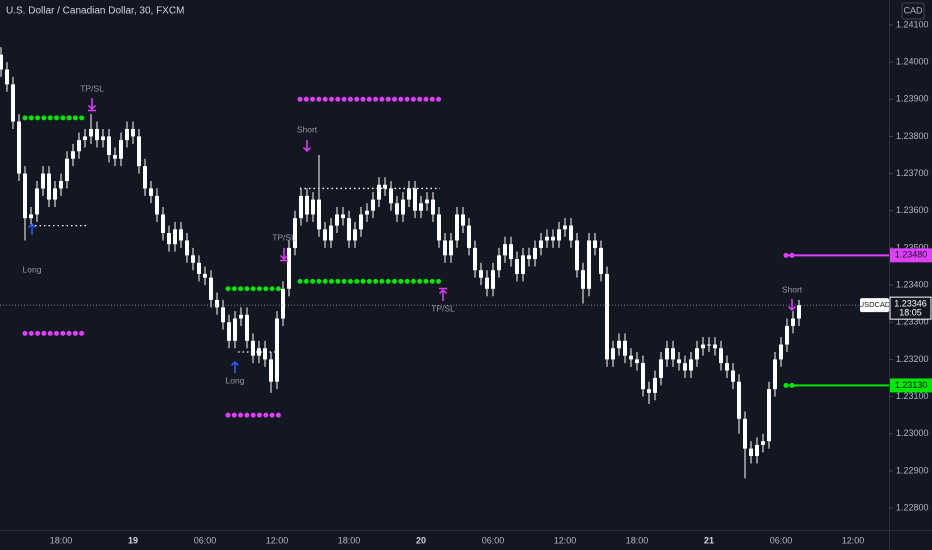 The width and height of the screenshot is (932, 550). What do you see at coordinates (205, 540) in the screenshot?
I see `x-tick-label: 06:00` at bounding box center [205, 540].